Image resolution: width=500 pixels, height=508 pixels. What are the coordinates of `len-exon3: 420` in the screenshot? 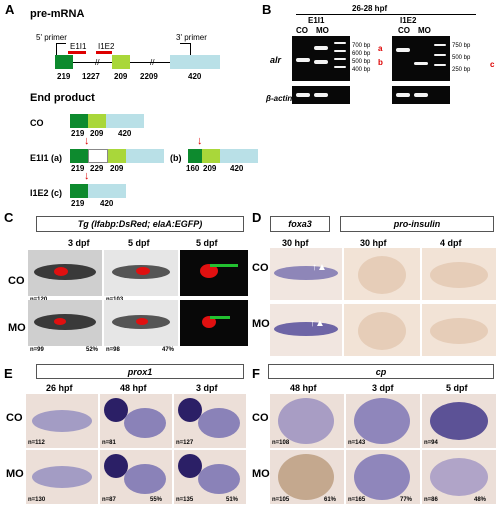 It's located at (195, 76).